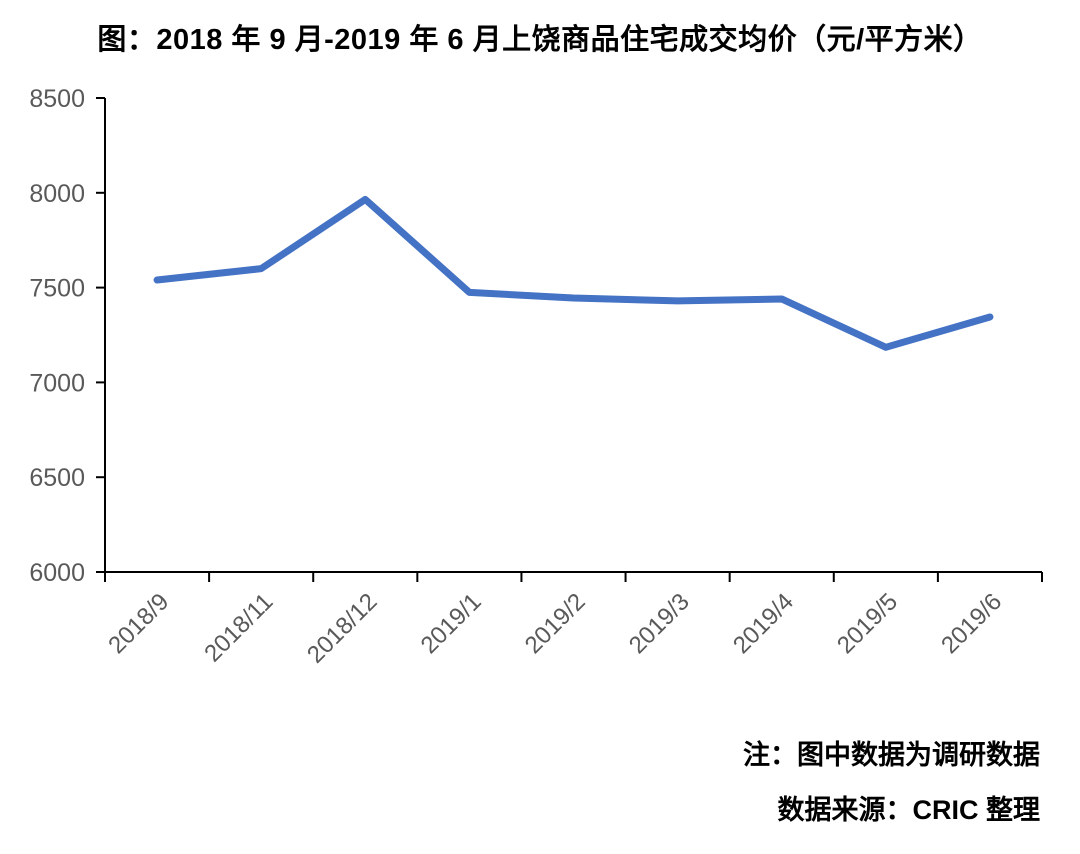 The width and height of the screenshot is (1080, 854). Describe the element at coordinates (659, 623) in the screenshot. I see `x-axis-label: 2019/3` at that location.